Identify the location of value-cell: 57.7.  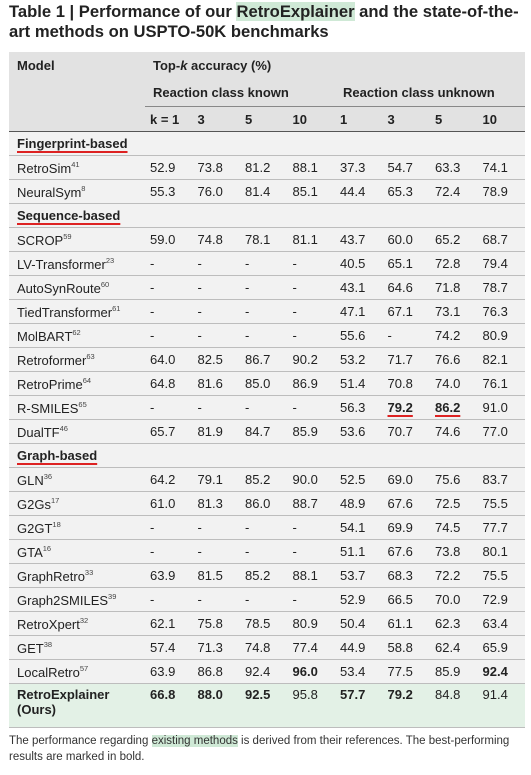
(359, 705).